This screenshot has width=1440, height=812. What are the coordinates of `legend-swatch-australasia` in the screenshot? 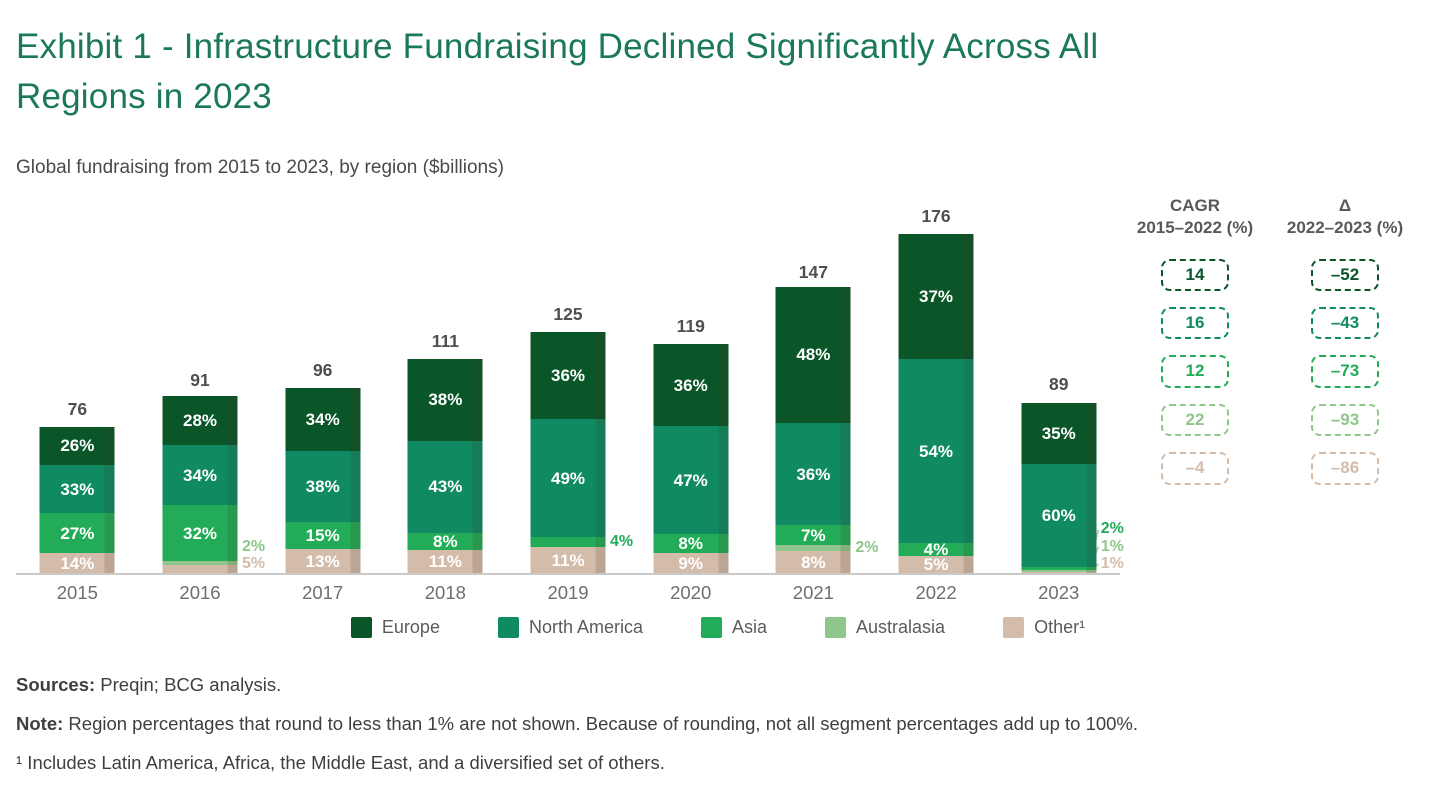 It's located at (836, 628).